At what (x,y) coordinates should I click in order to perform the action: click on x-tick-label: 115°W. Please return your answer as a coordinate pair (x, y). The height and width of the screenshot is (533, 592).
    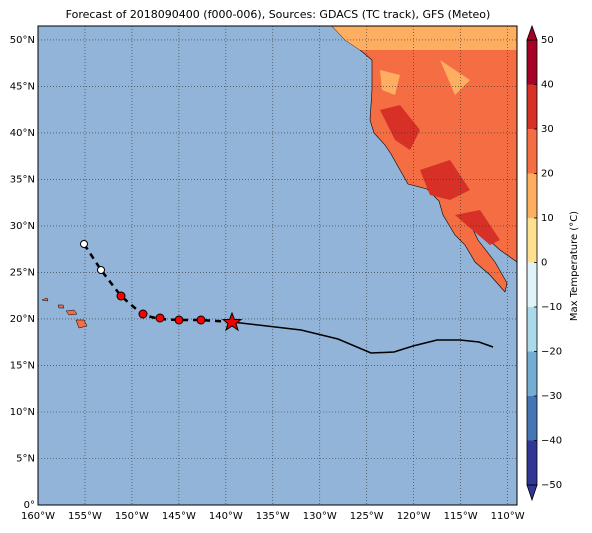
    Looking at the image, I should click on (461, 516).